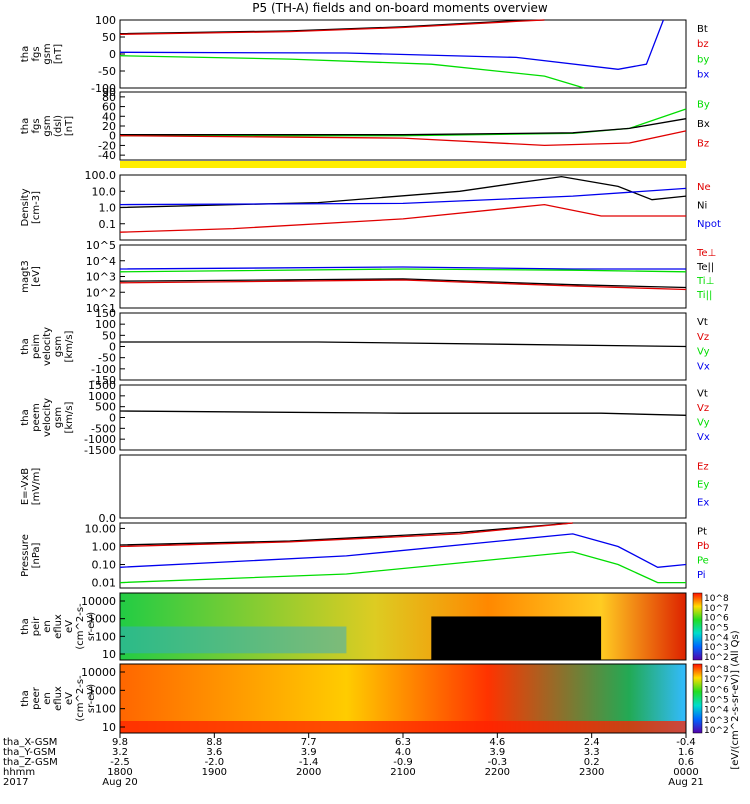 This screenshot has width=750, height=804. Describe the element at coordinates (697, 626) in the screenshot. I see `colorbar-strip` at that location.